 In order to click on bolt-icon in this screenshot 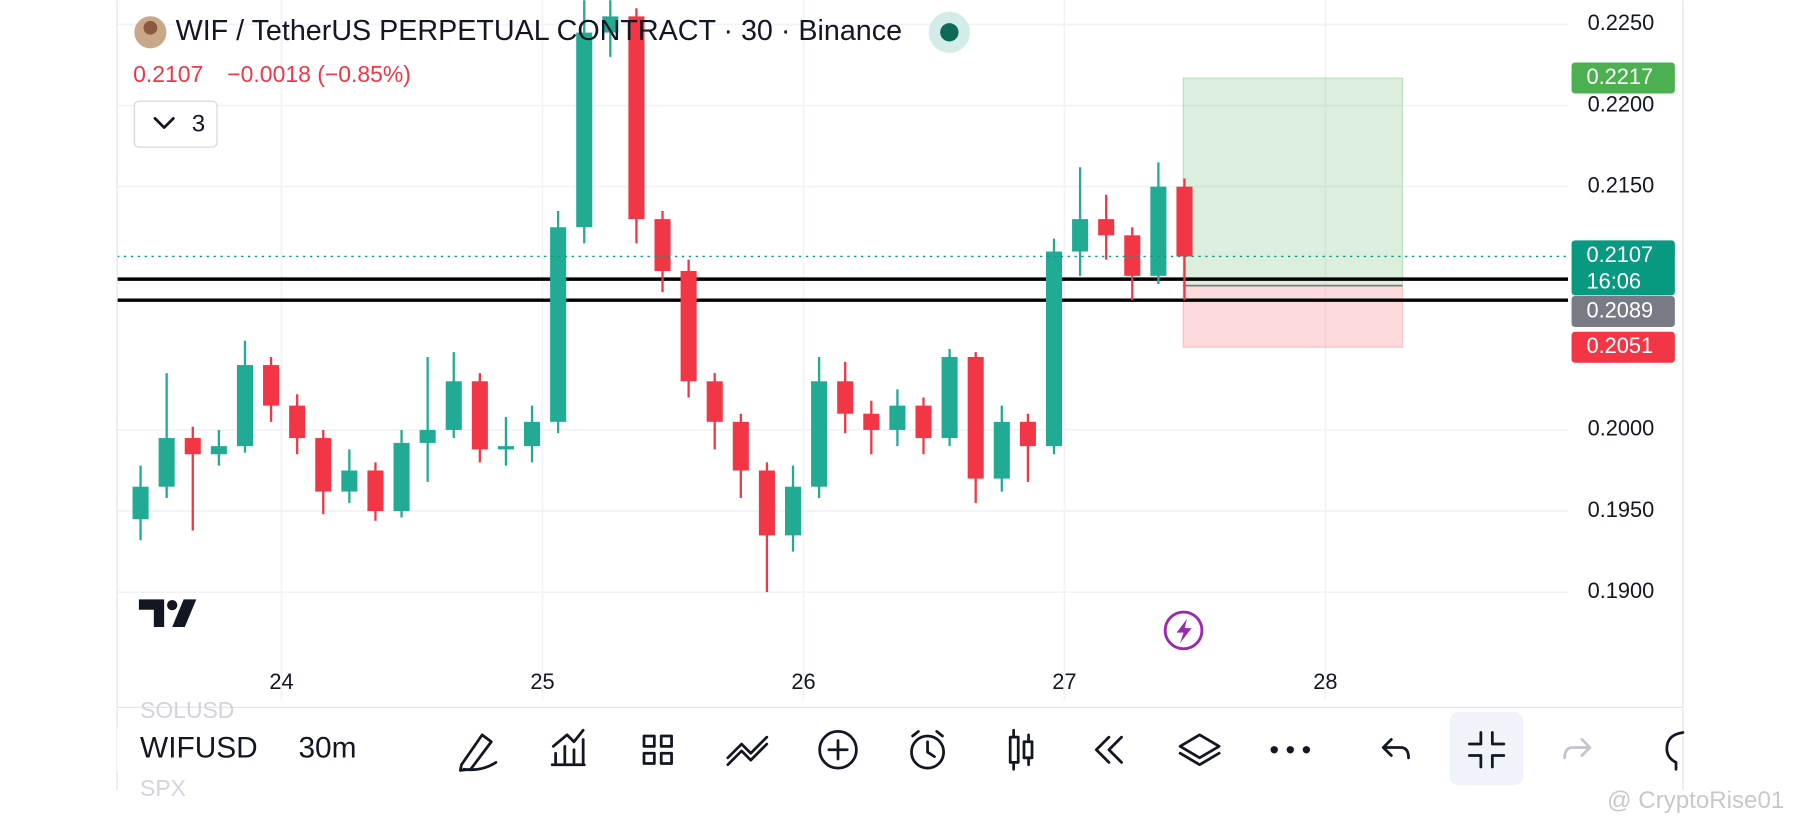, I will do `click(1184, 631)`.